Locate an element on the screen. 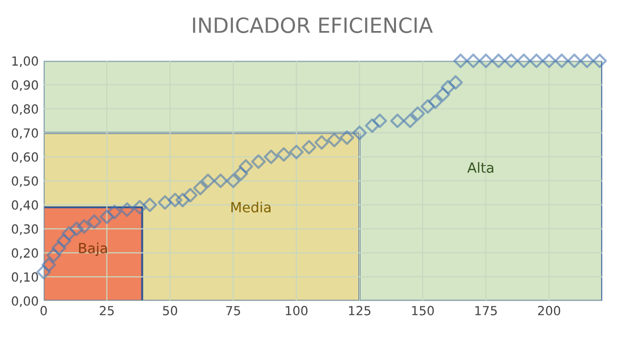  x-tick-label: 150 is located at coordinates (423, 311).